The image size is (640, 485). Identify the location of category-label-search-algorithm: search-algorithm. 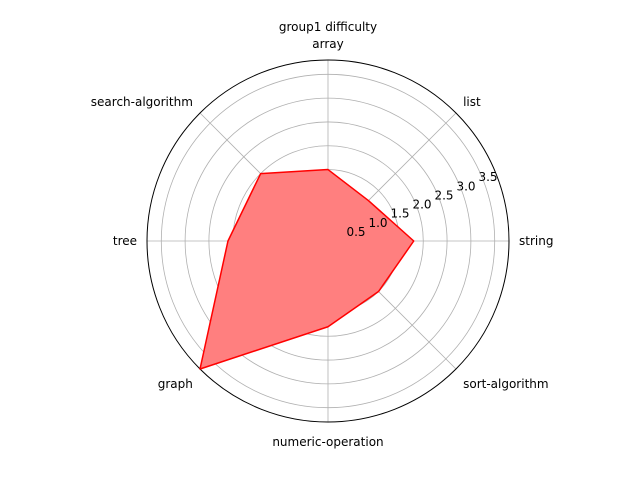
(142, 102).